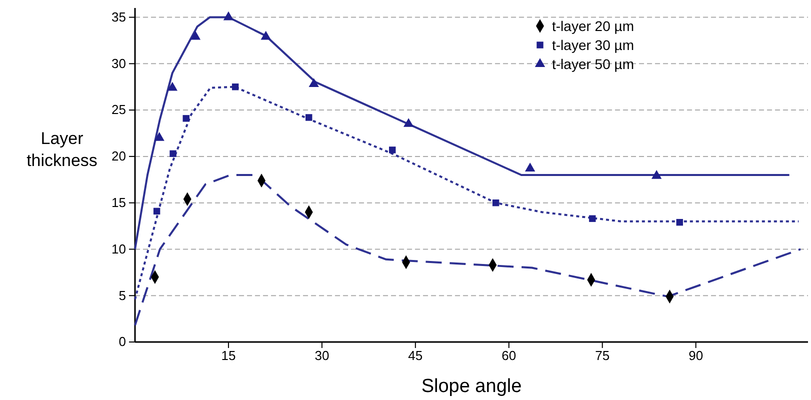 The width and height of the screenshot is (811, 400). Describe the element at coordinates (696, 356) in the screenshot. I see `x-tick-label: 90` at that location.